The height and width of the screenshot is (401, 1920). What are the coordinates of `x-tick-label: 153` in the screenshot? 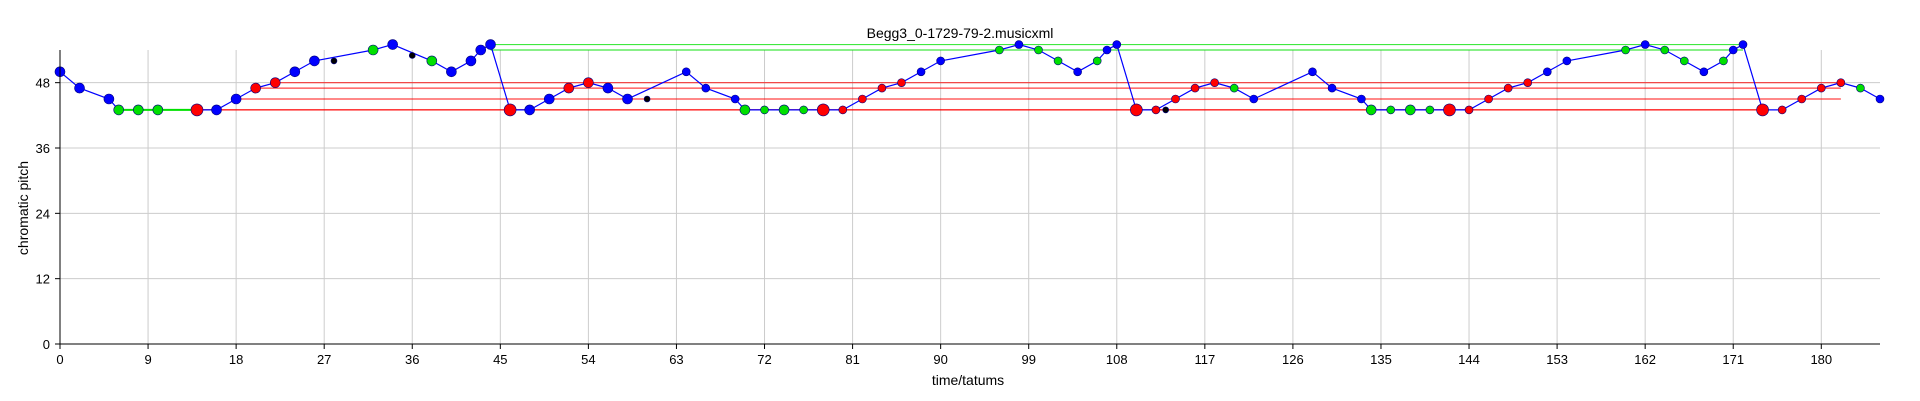 It's located at (1557, 359).